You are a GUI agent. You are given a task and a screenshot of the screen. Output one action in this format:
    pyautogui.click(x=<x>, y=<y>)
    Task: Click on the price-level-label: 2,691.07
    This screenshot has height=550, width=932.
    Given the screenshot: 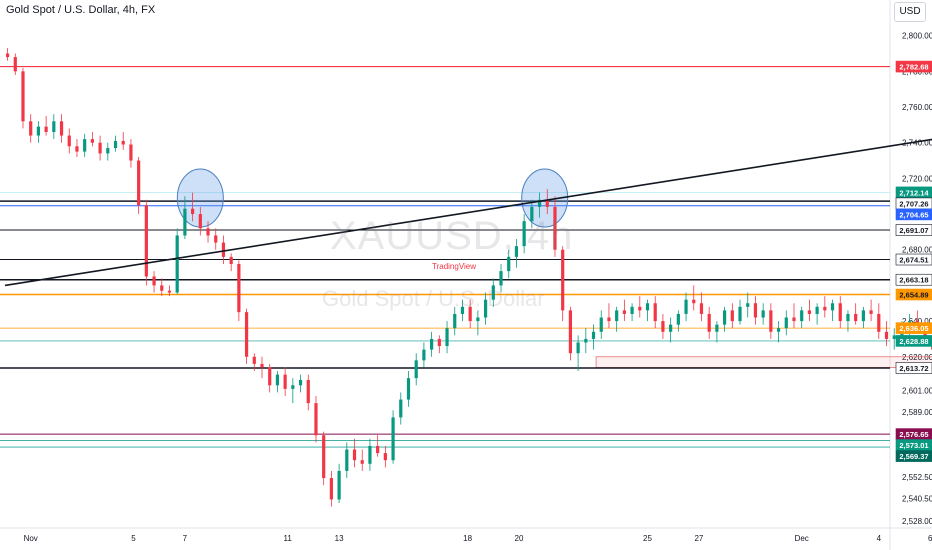 What is the action you would take?
    pyautogui.click(x=913, y=230)
    